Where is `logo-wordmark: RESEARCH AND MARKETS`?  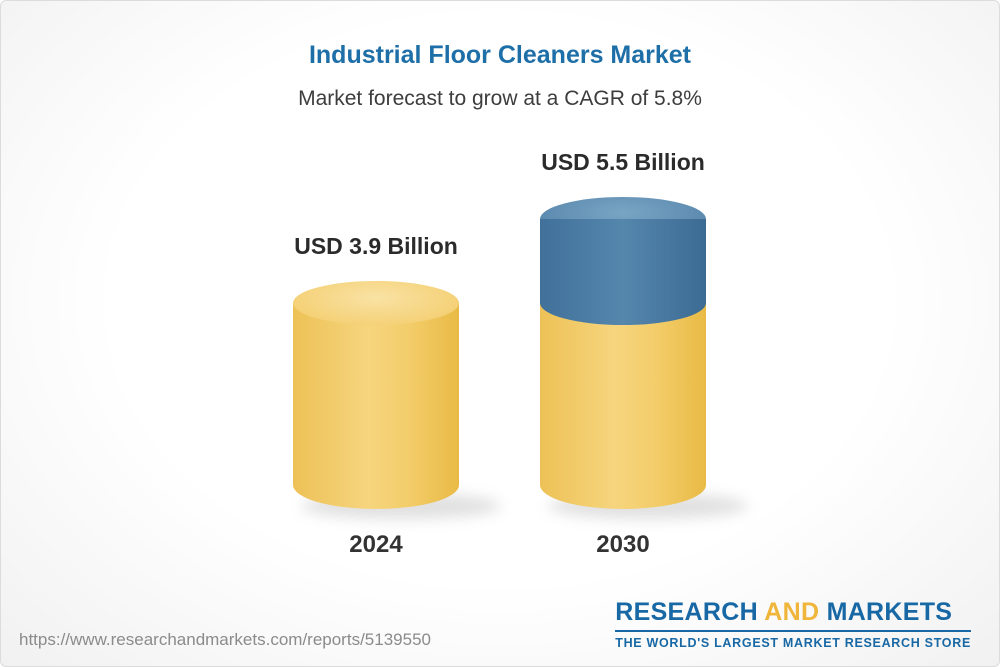
logo-wordmark: RESEARCH AND MARKETS is located at coordinates (793, 612).